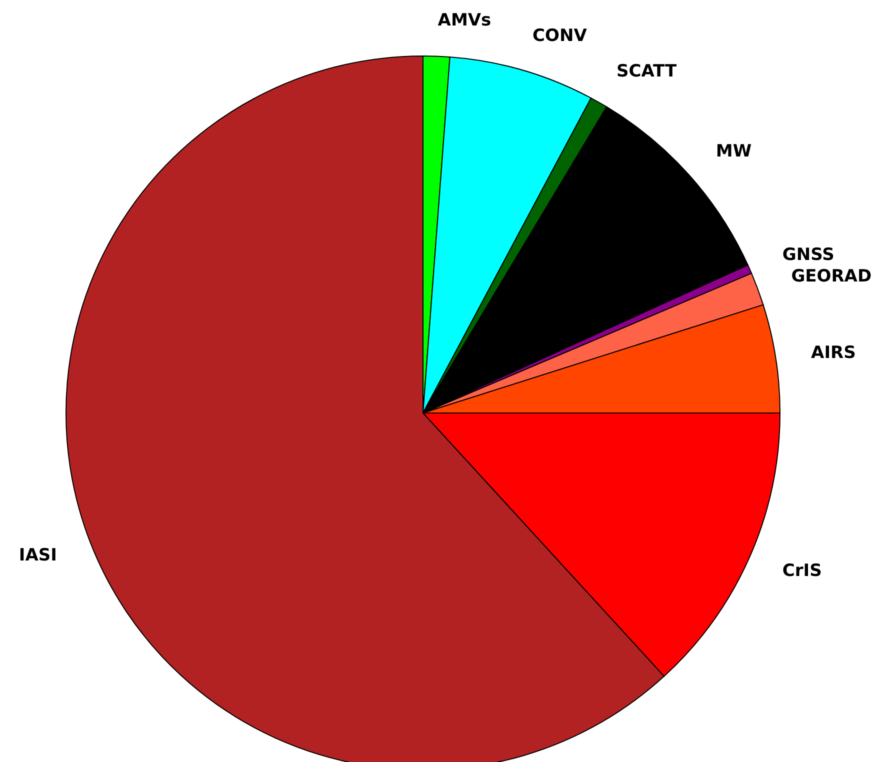 Image resolution: width=875 pixels, height=762 pixels. What do you see at coordinates (37, 555) in the screenshot?
I see `slice-label: IASI` at bounding box center [37, 555].